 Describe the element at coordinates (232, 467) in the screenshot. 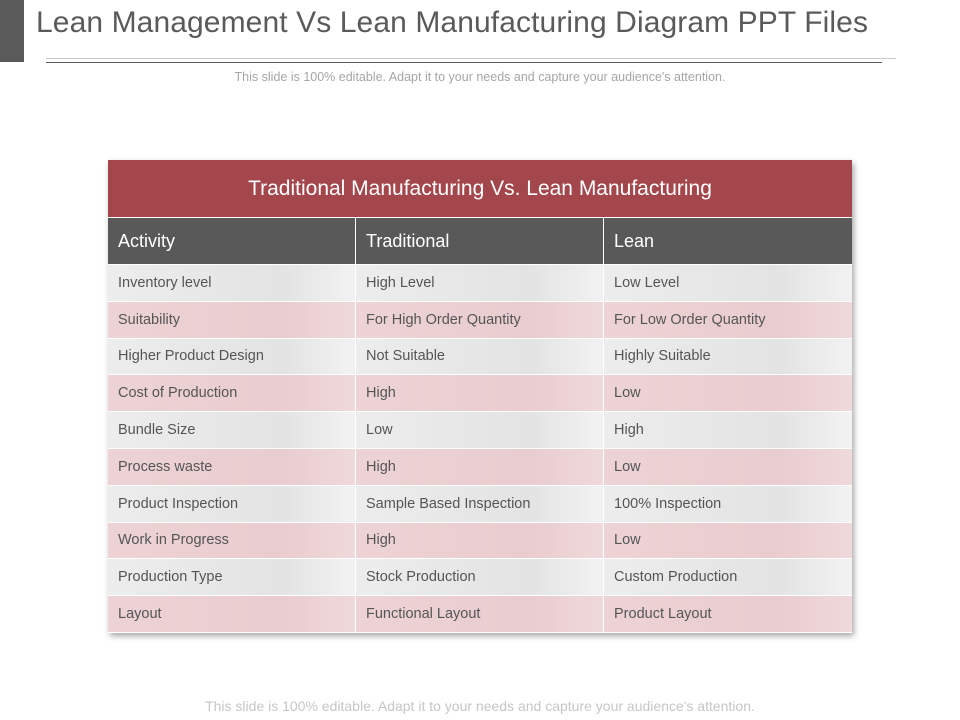

I see `activity-cell: Process waste` at that location.